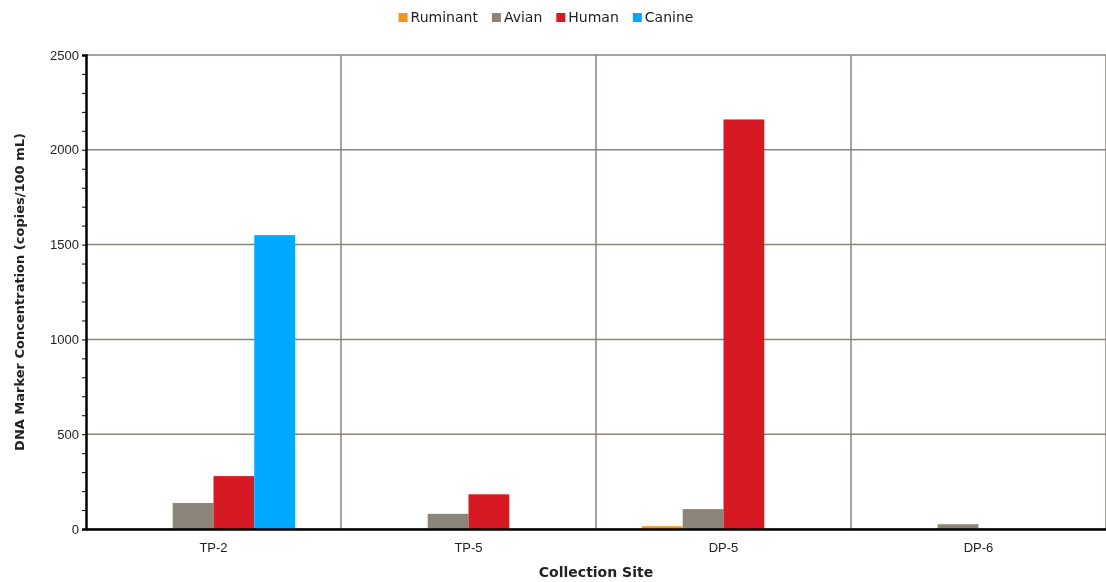 This screenshot has height=582, width=1106. What do you see at coordinates (593, 17) in the screenshot?
I see `legend-label: Human` at bounding box center [593, 17].